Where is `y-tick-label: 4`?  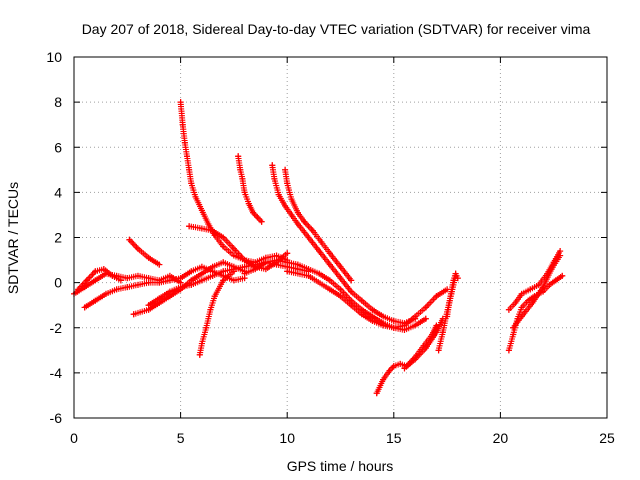 y-tick-label: 4 is located at coordinates (58, 192).